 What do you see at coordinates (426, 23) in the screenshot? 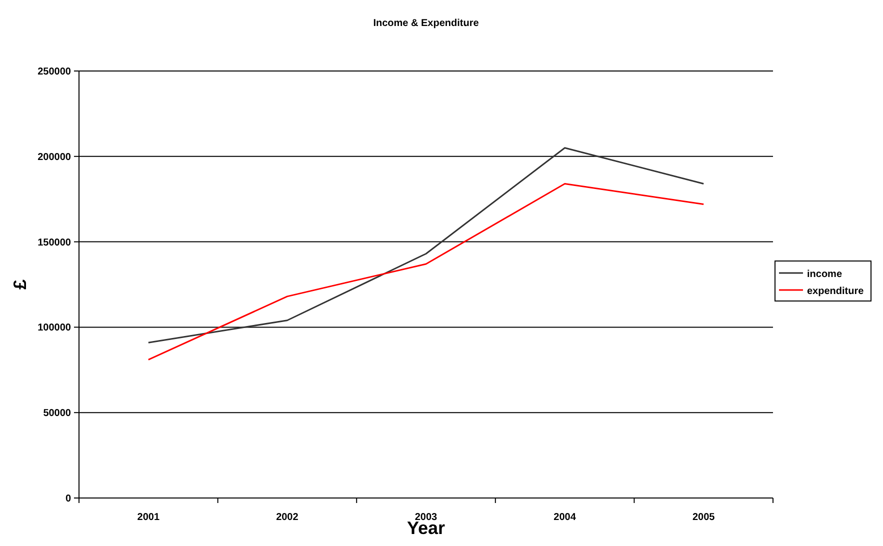
I see `chart-title: Income & Expenditure` at bounding box center [426, 23].